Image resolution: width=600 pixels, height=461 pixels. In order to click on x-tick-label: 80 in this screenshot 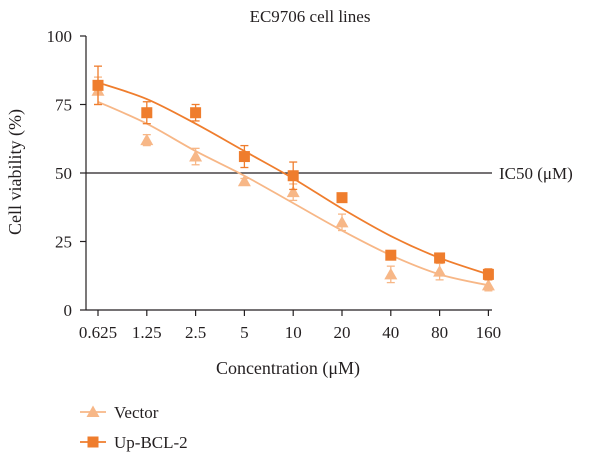, I will do `click(439, 332)`.